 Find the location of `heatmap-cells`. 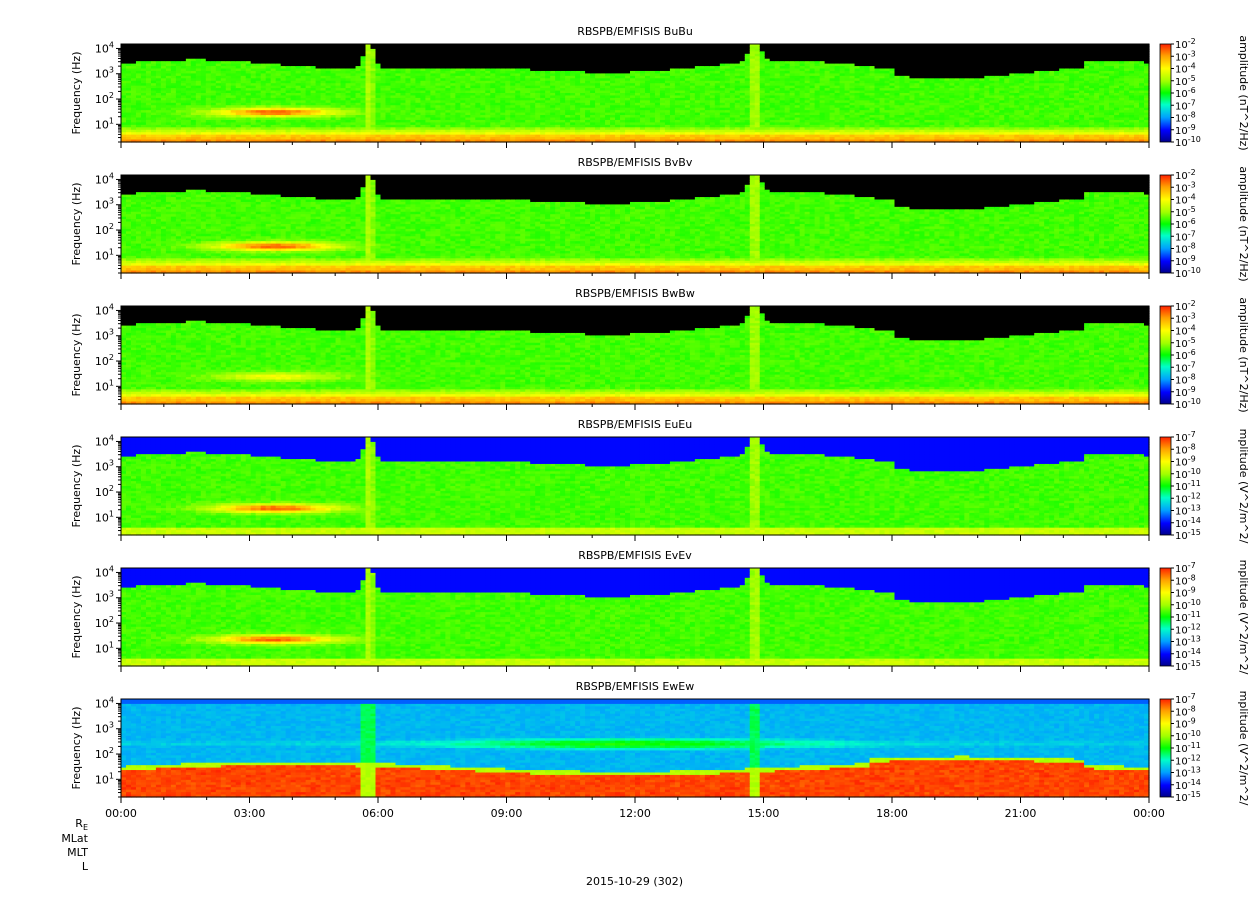

heatmap-cells is located at coordinates (635, 93).